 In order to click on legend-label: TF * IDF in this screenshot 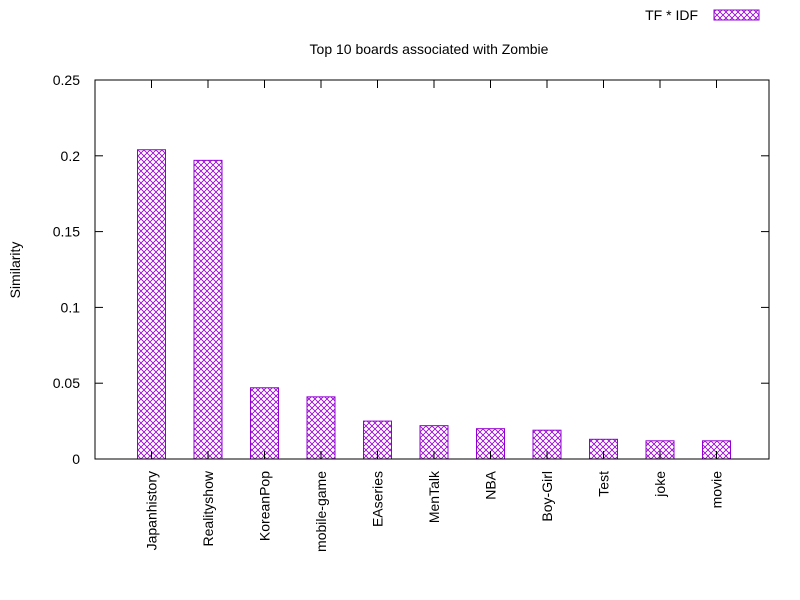, I will do `click(671, 15)`.